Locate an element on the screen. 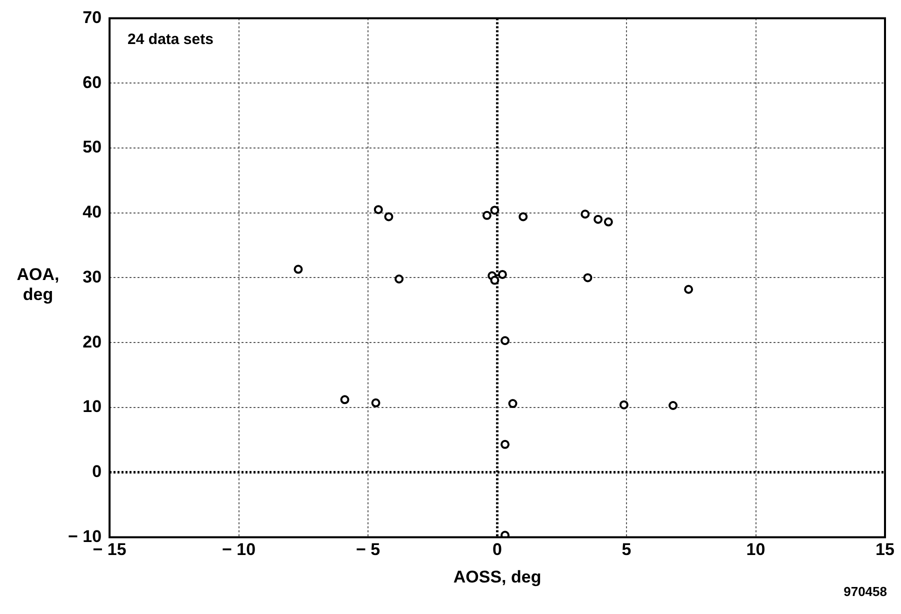 The width and height of the screenshot is (901, 614). x-tick-label: 15 is located at coordinates (885, 550).